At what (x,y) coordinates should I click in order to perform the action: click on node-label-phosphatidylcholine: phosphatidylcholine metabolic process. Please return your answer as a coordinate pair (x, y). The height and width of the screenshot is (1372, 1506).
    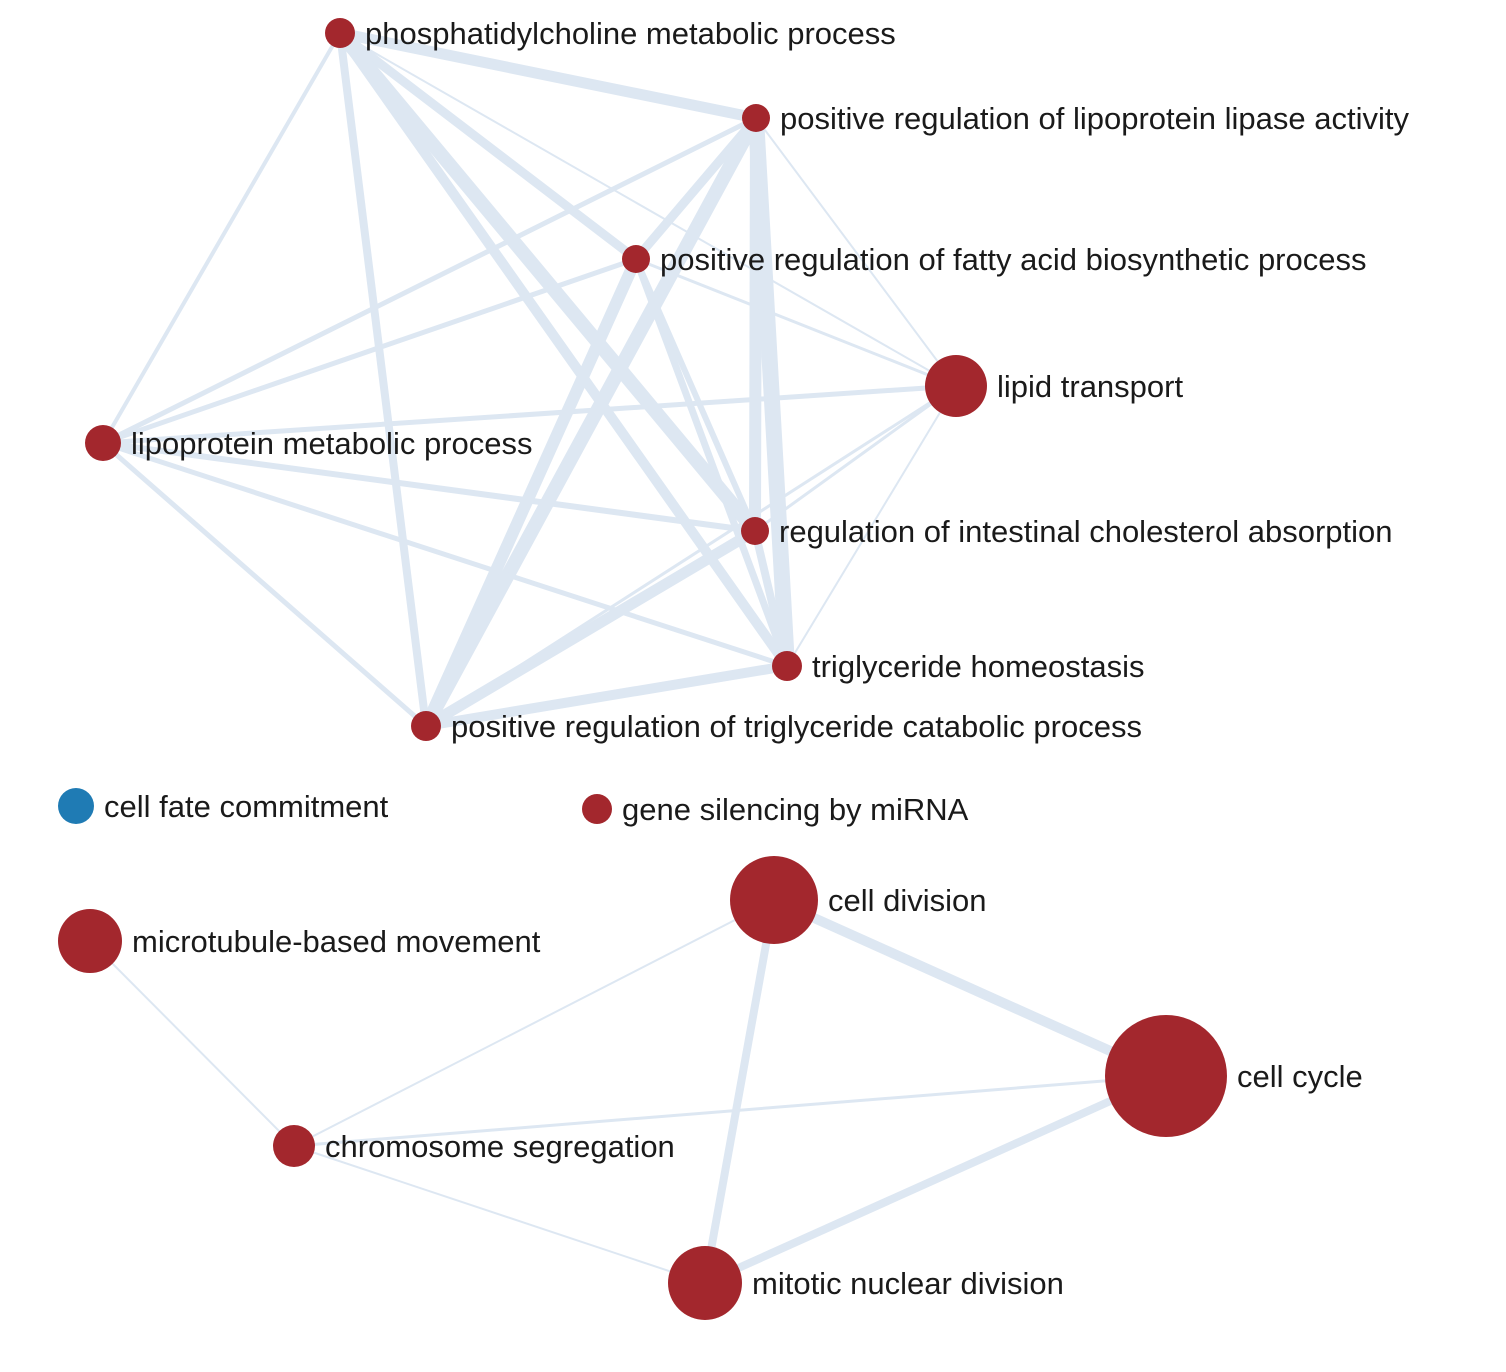
    Looking at the image, I should click on (630, 33).